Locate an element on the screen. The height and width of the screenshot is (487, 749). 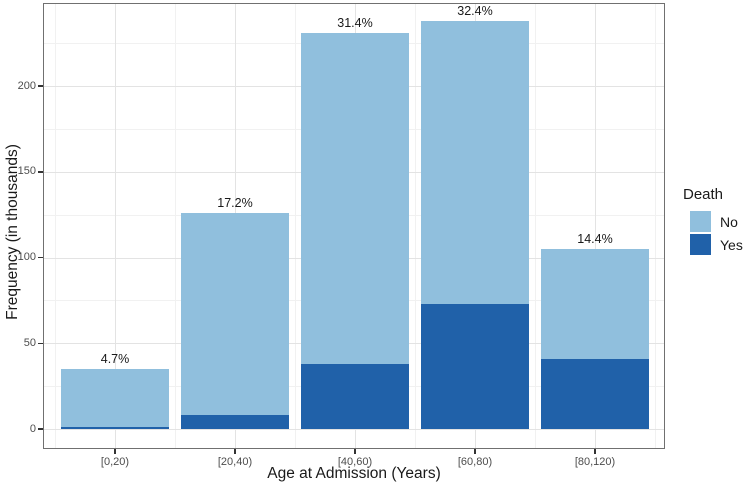
y-tick-label: 100 is located at coordinates (26, 257).